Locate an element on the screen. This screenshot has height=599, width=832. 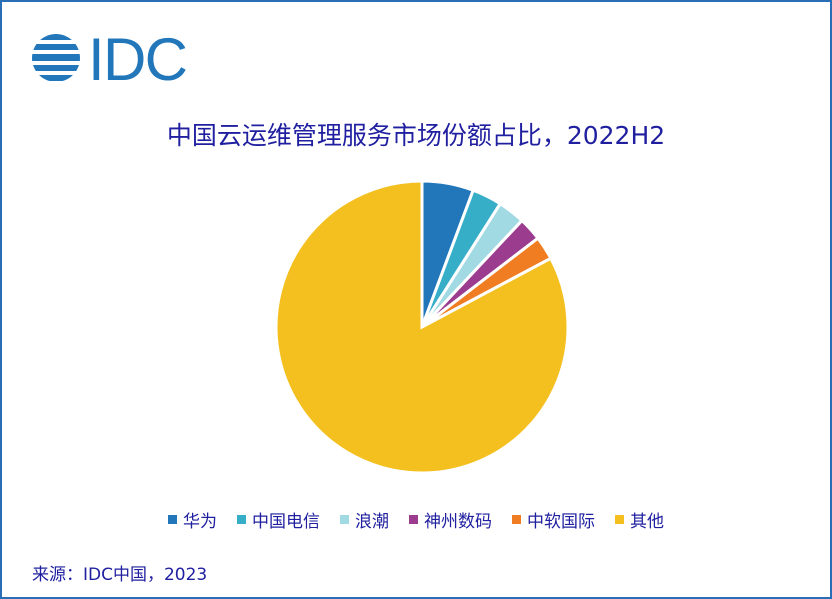
idc-logo: IDC is located at coordinates (110, 58).